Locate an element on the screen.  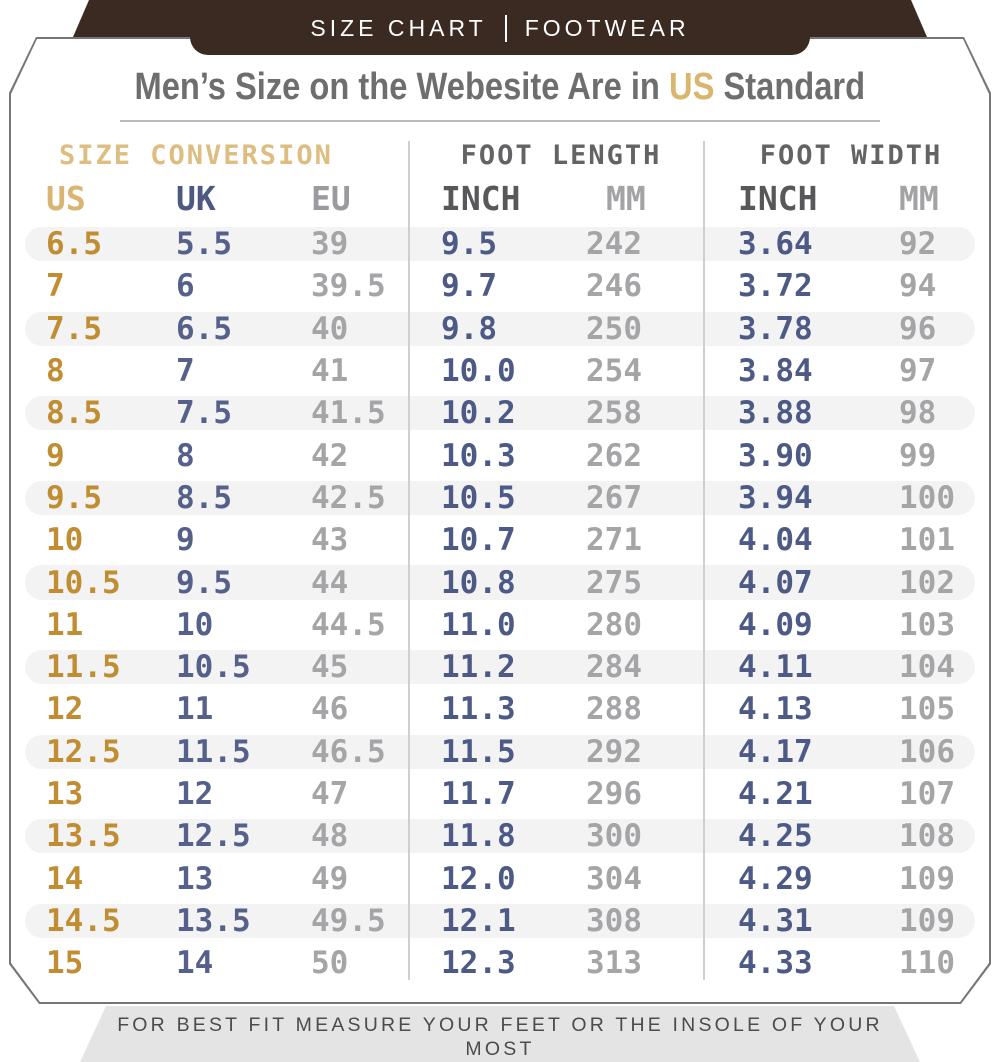
table-row: 7.5 6.5 40 9.8 250 3.78 96 is located at coordinates (500, 329).